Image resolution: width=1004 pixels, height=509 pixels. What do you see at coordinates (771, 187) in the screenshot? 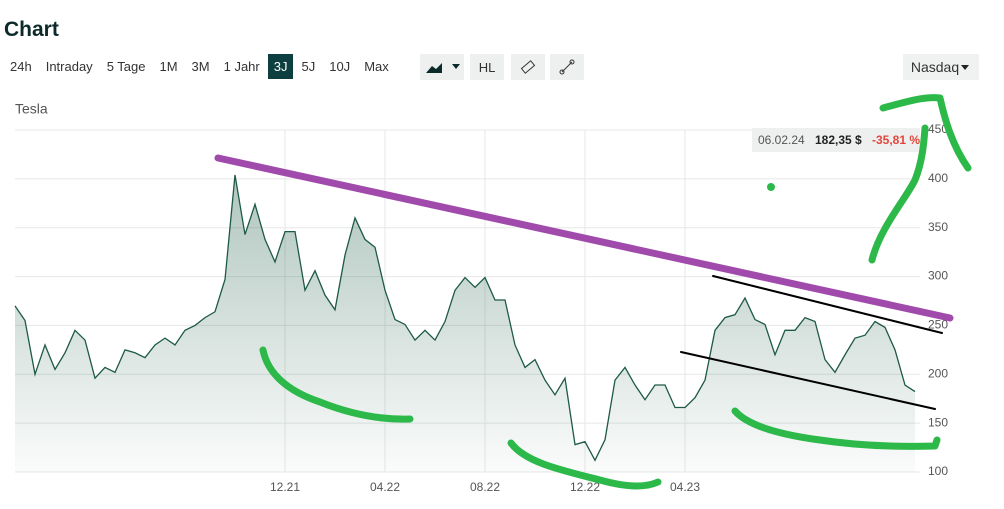
I see `dot-scribble` at bounding box center [771, 187].